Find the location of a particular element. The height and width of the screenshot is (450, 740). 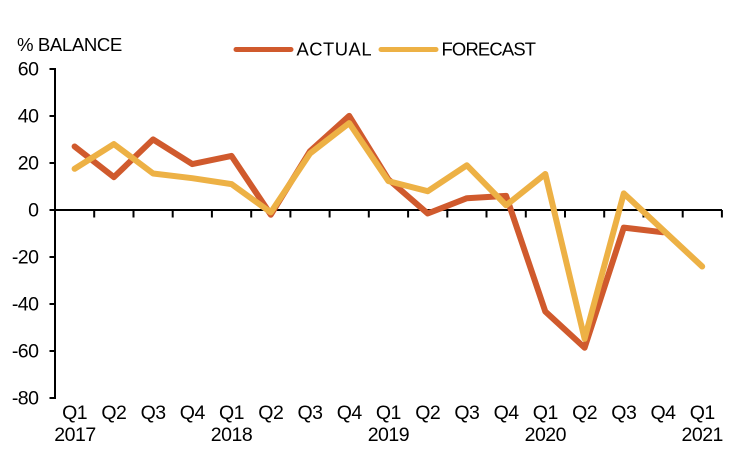

svg-text: -80 is located at coordinates (25, 399).